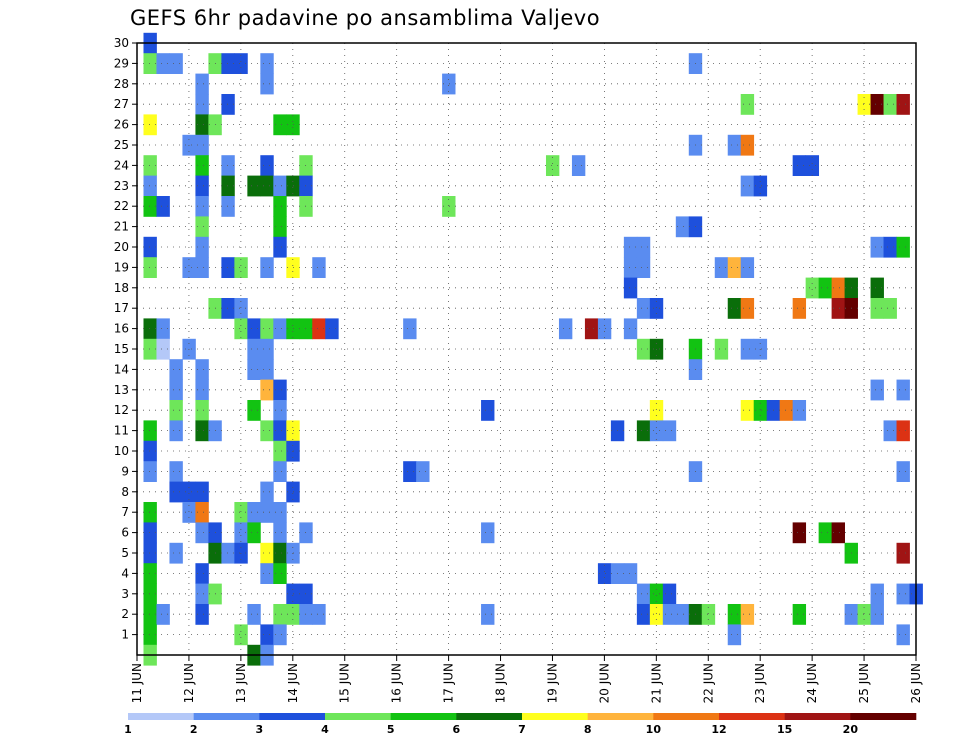  What do you see at coordinates (194, 729) in the screenshot?
I see `legend-tick-label: 2` at bounding box center [194, 729].